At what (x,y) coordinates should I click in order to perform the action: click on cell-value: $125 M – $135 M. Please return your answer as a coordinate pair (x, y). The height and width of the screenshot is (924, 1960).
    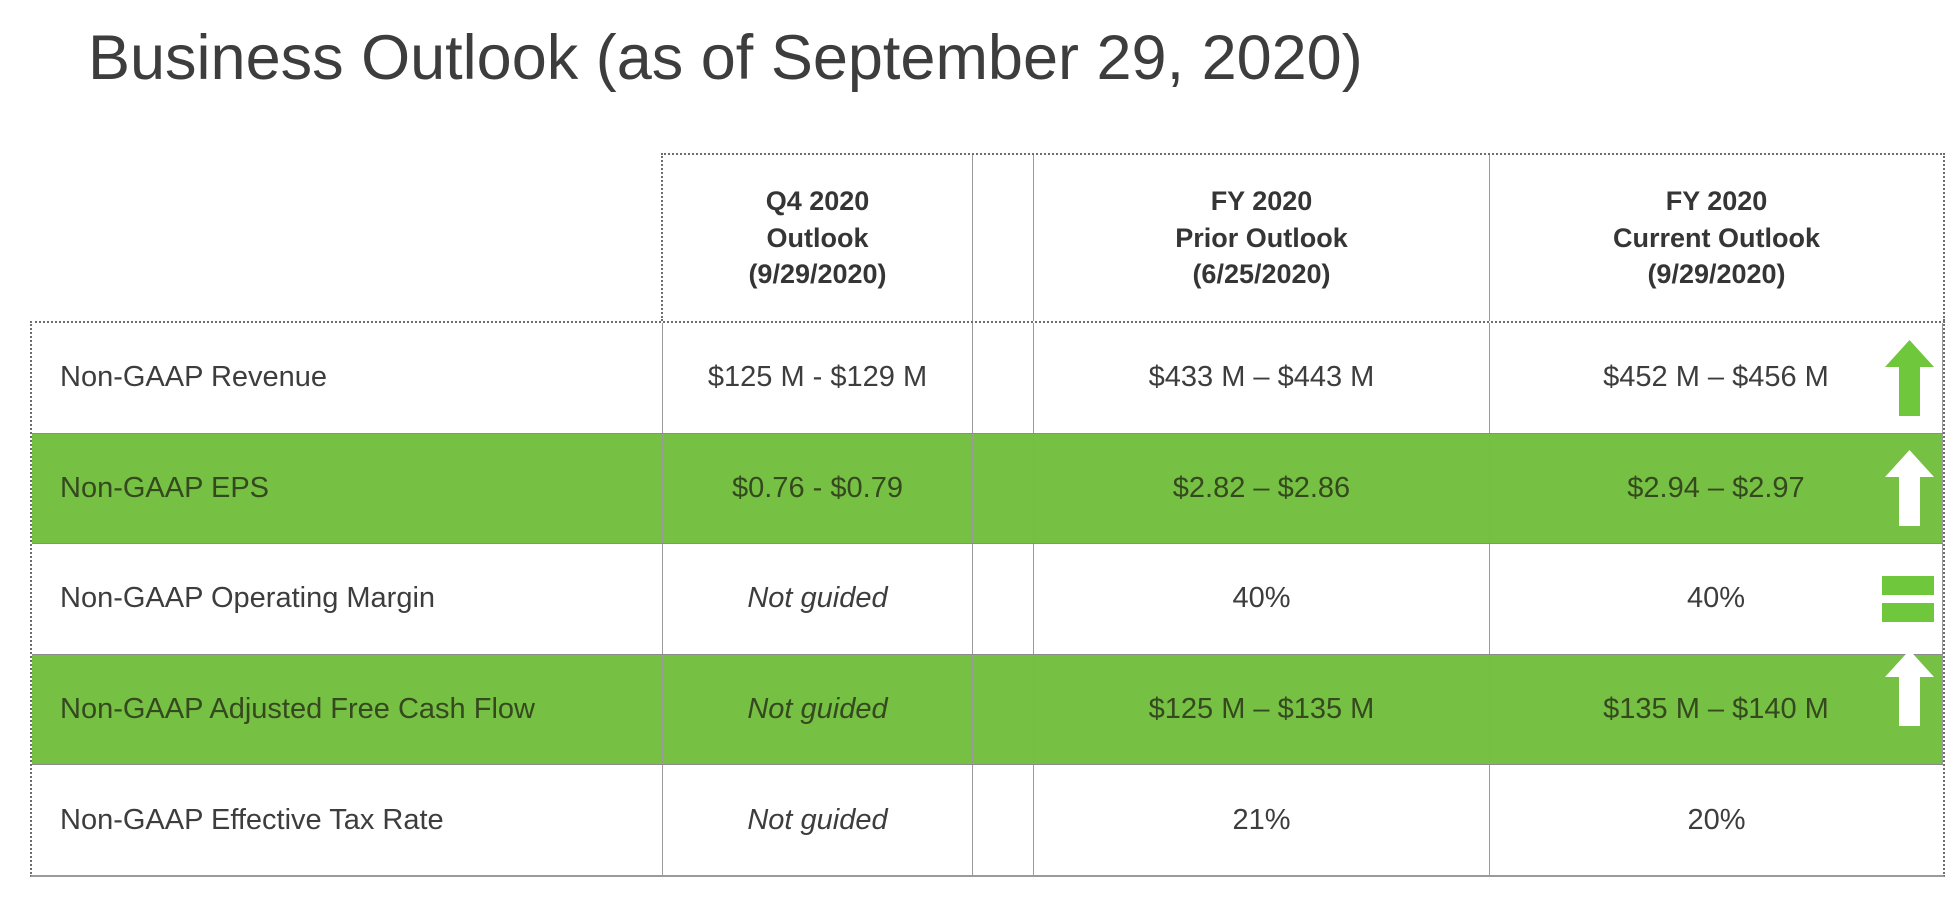
    Looking at the image, I should click on (1261, 709).